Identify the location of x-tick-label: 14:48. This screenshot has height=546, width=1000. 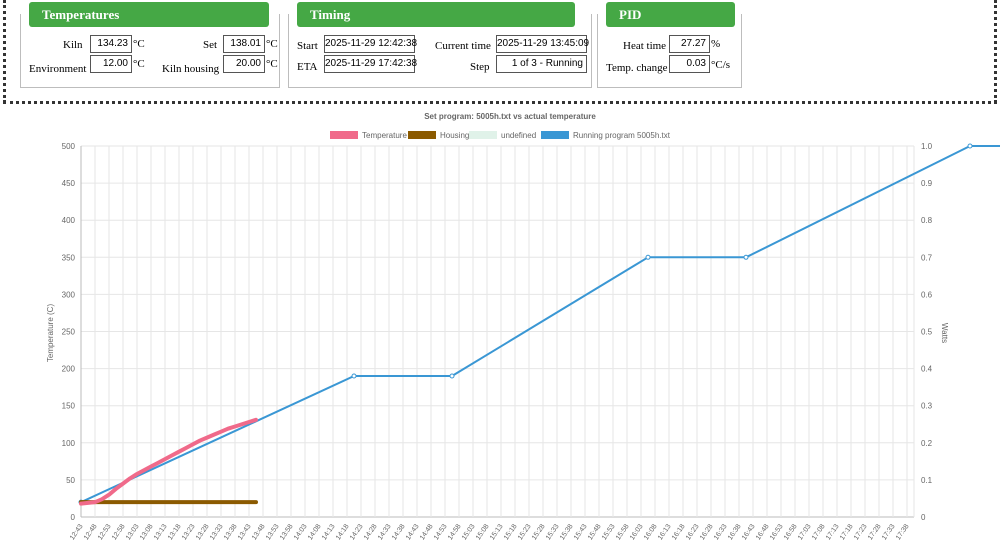
(427, 532).